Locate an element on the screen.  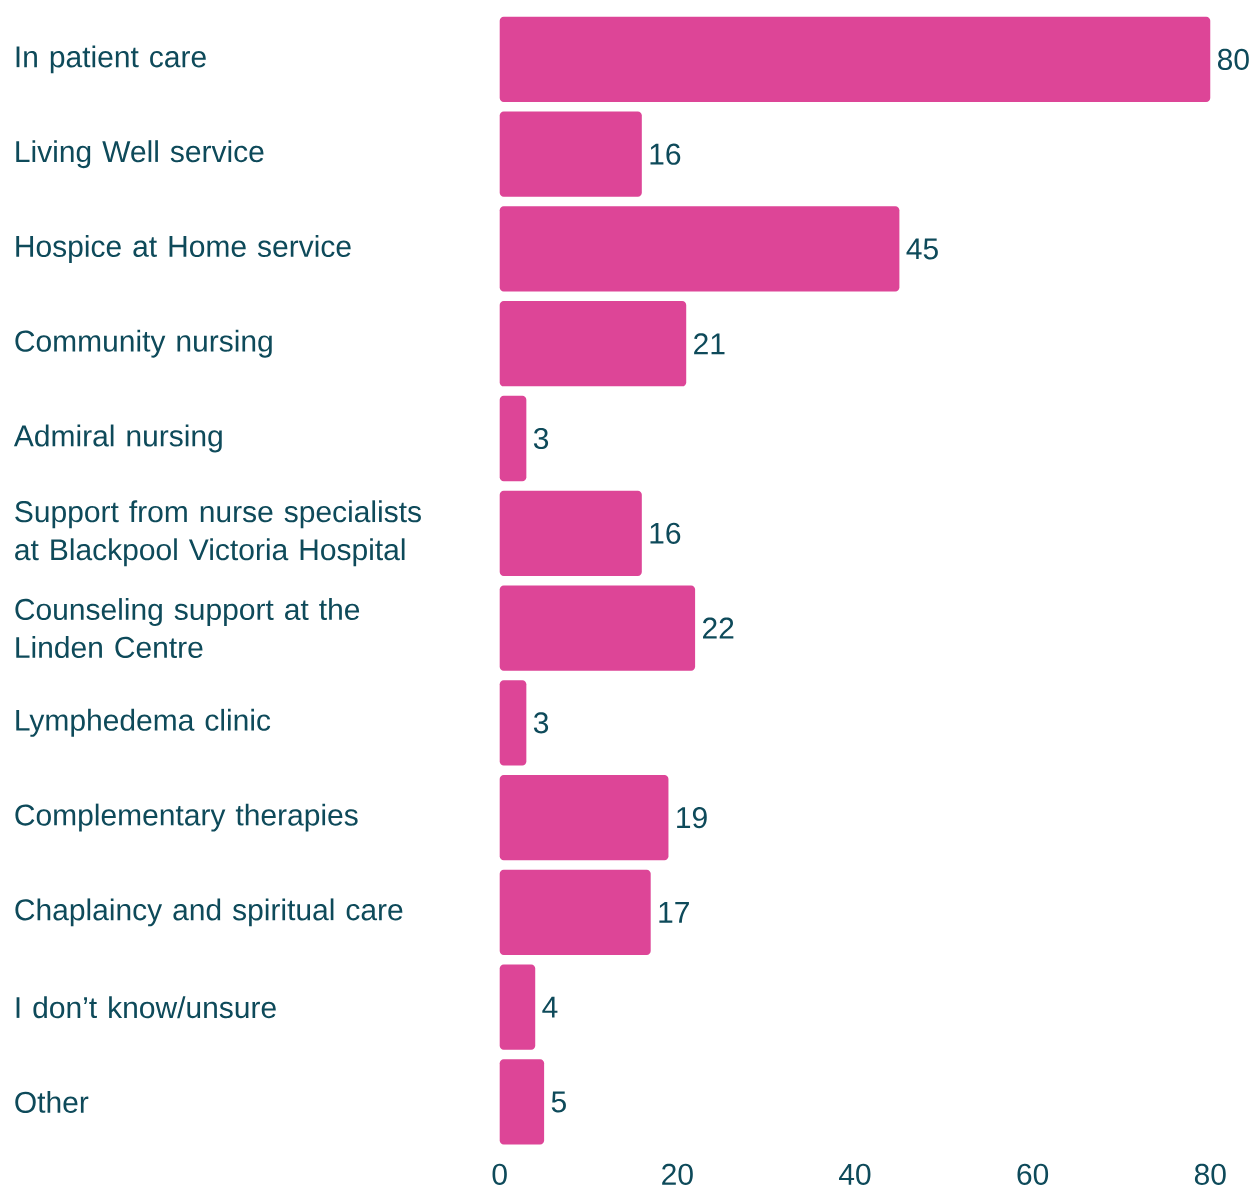
y-tick-label: Admiral nursing is located at coordinates (117, 438).